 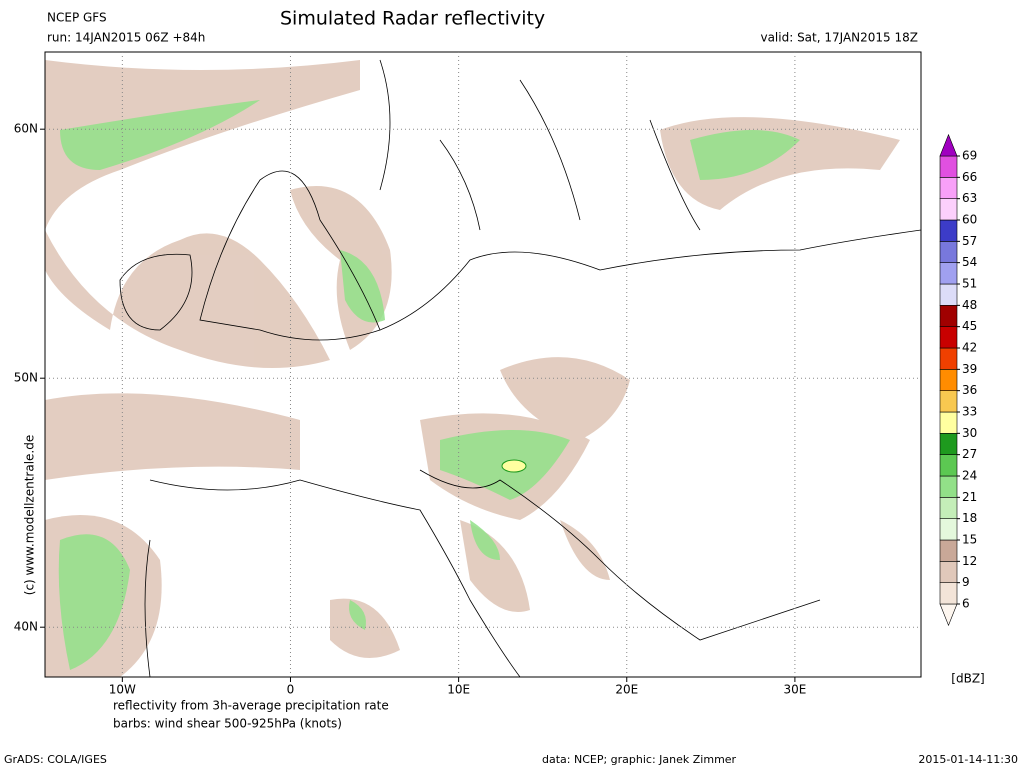 What do you see at coordinates (26, 378) in the screenshot?
I see `y-tick-label: 50N` at bounding box center [26, 378].